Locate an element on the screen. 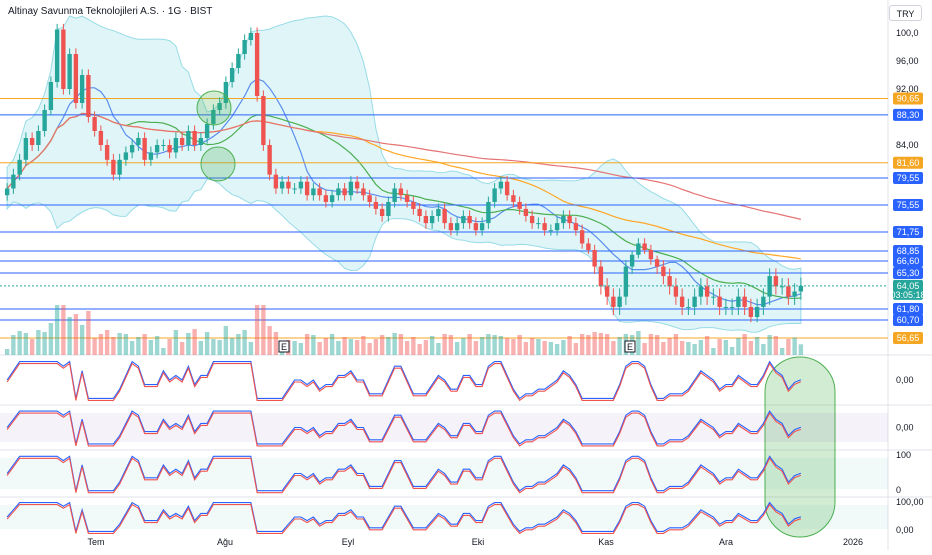 This screenshot has width=932, height=555. time-tick-label: Ara is located at coordinates (726, 542).